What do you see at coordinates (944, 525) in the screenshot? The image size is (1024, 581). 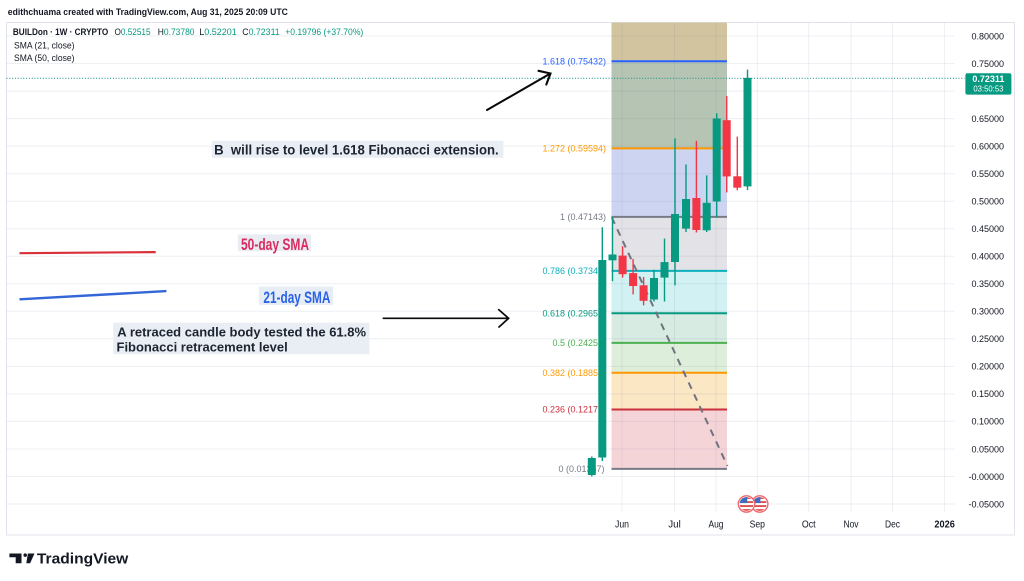 I see `svg-text: 2026` at bounding box center [944, 525].